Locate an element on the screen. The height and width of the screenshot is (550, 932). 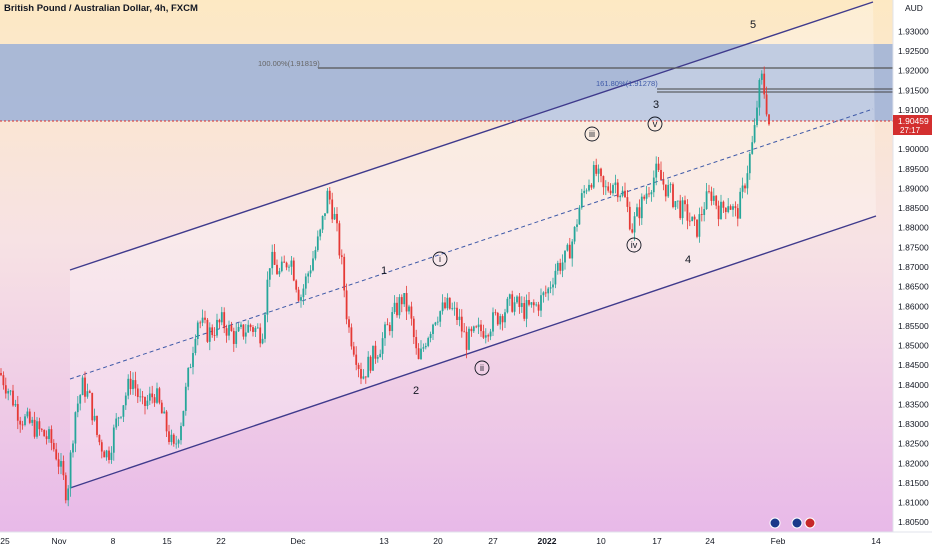
wave-label-i: i is located at coordinates (440, 259).